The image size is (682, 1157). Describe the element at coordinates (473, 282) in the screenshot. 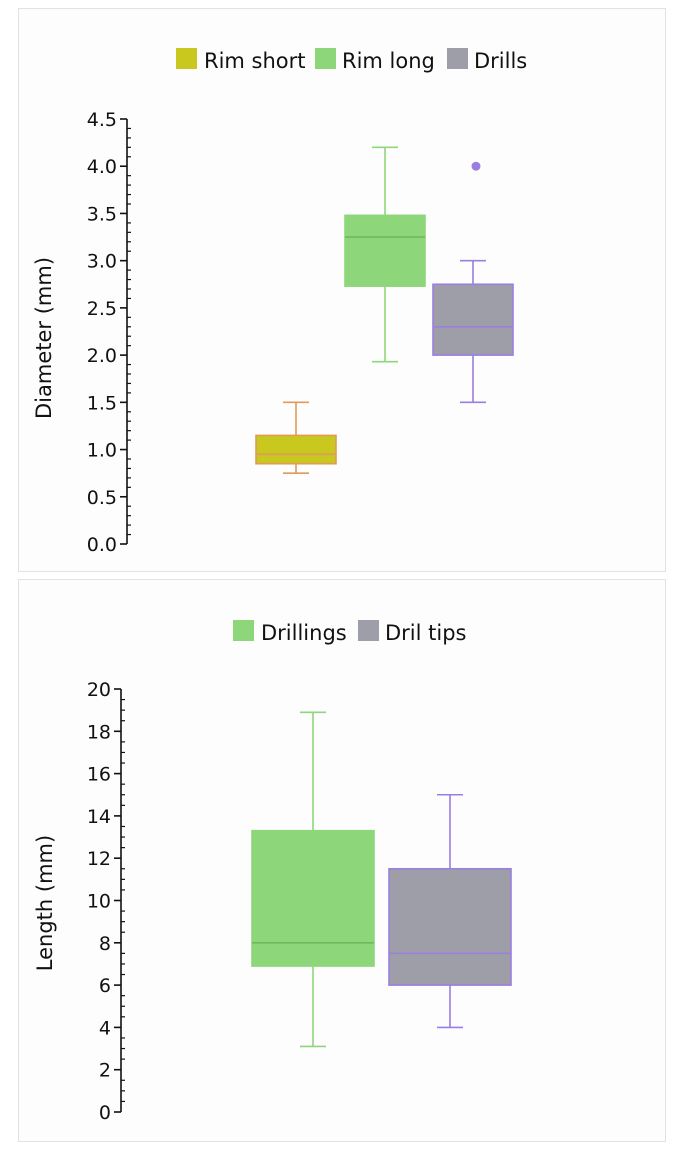

I see `box-drills` at that location.